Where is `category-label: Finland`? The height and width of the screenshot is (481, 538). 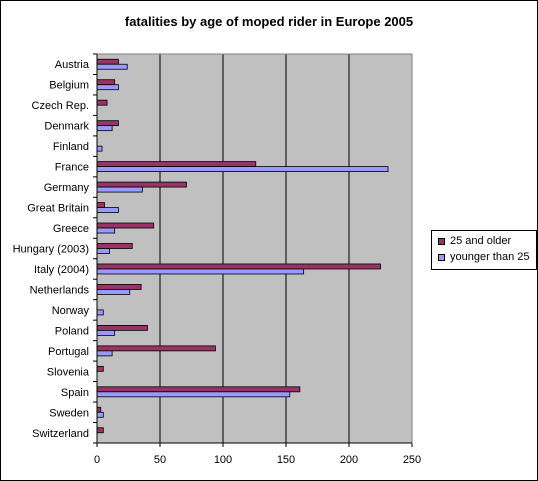
category-label: Finland is located at coordinates (71, 147).